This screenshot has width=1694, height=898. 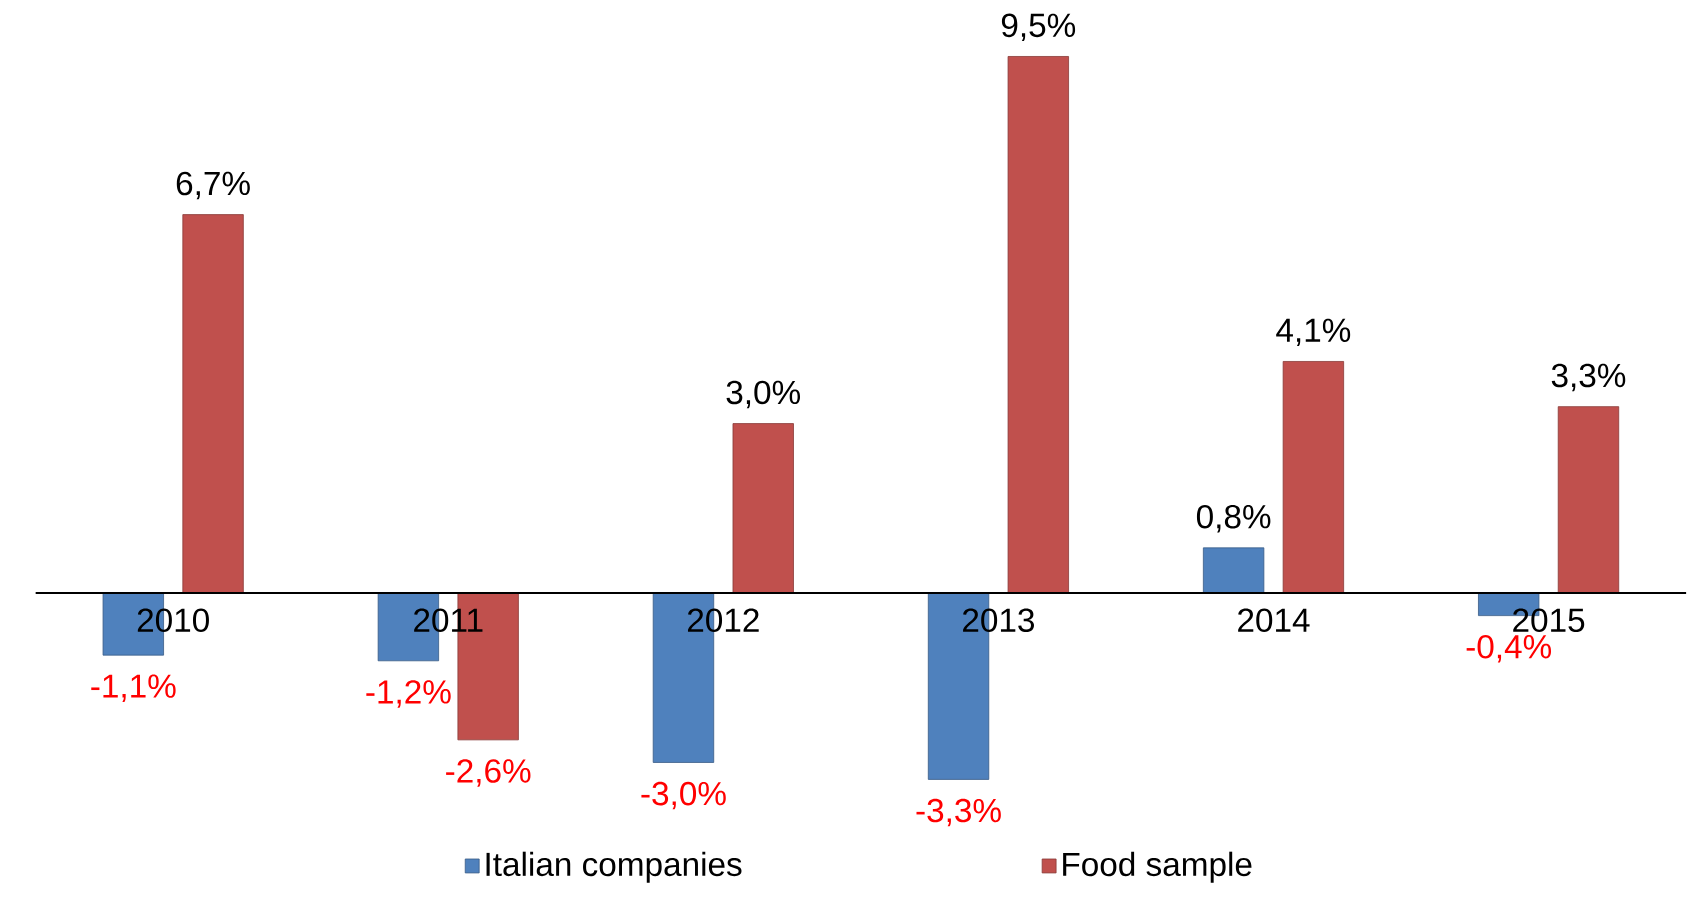 I want to click on data-label: 3,0%, so click(x=763, y=394).